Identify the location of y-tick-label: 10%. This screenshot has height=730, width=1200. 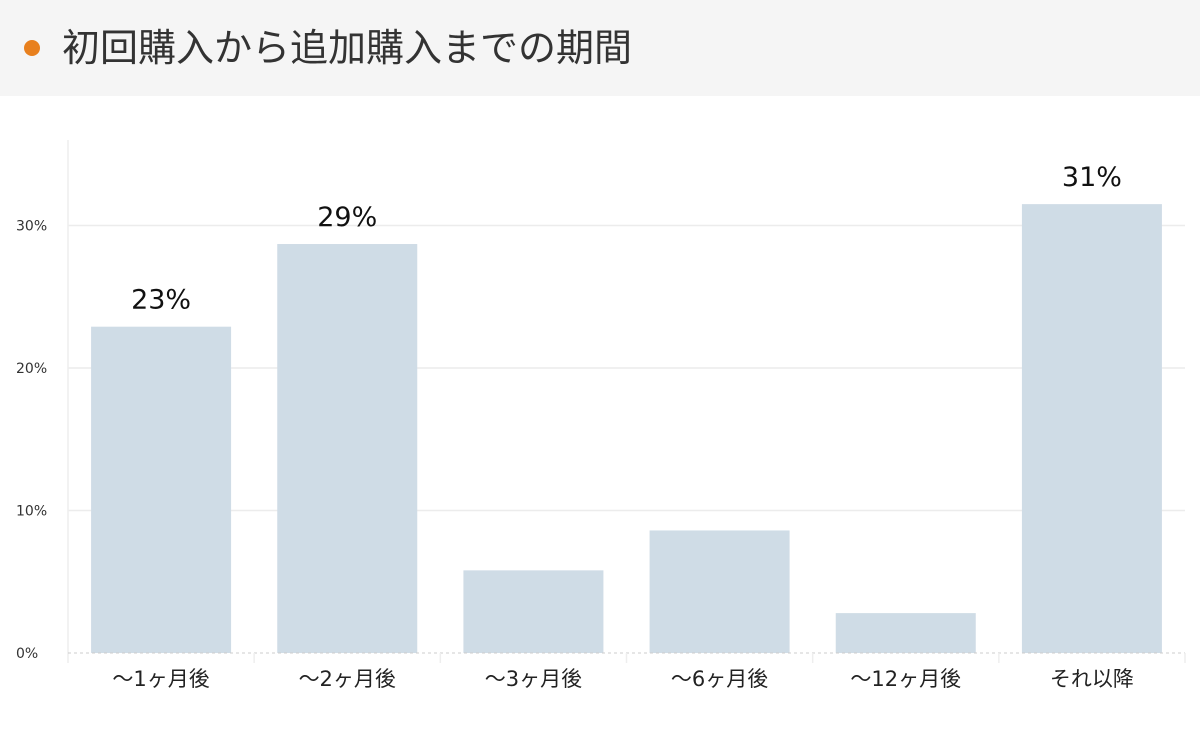
(31, 512).